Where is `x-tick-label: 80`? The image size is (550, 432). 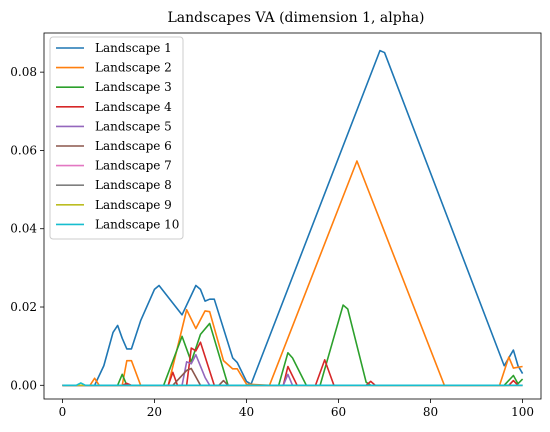 x-tick-label: 80 is located at coordinates (430, 412).